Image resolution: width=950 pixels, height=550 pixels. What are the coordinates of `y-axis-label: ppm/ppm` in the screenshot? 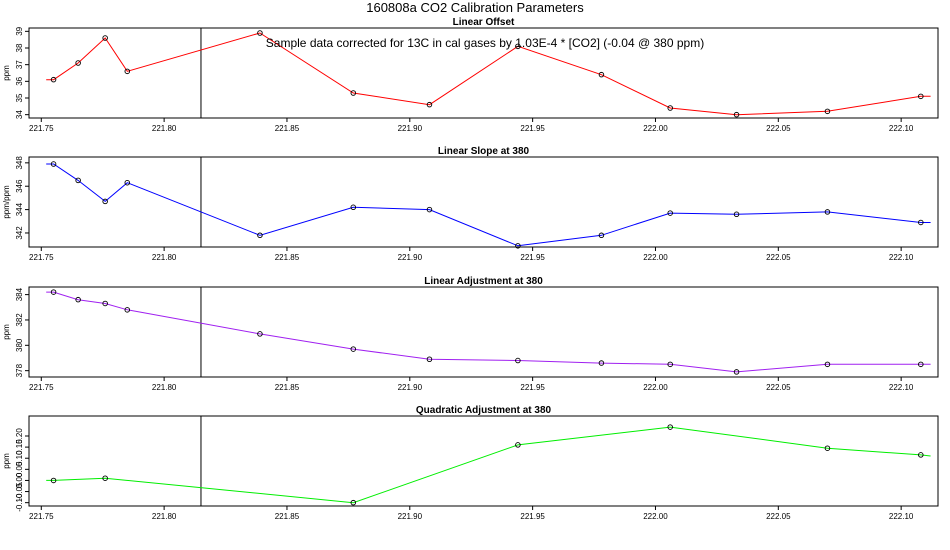 It's located at (6, 202).